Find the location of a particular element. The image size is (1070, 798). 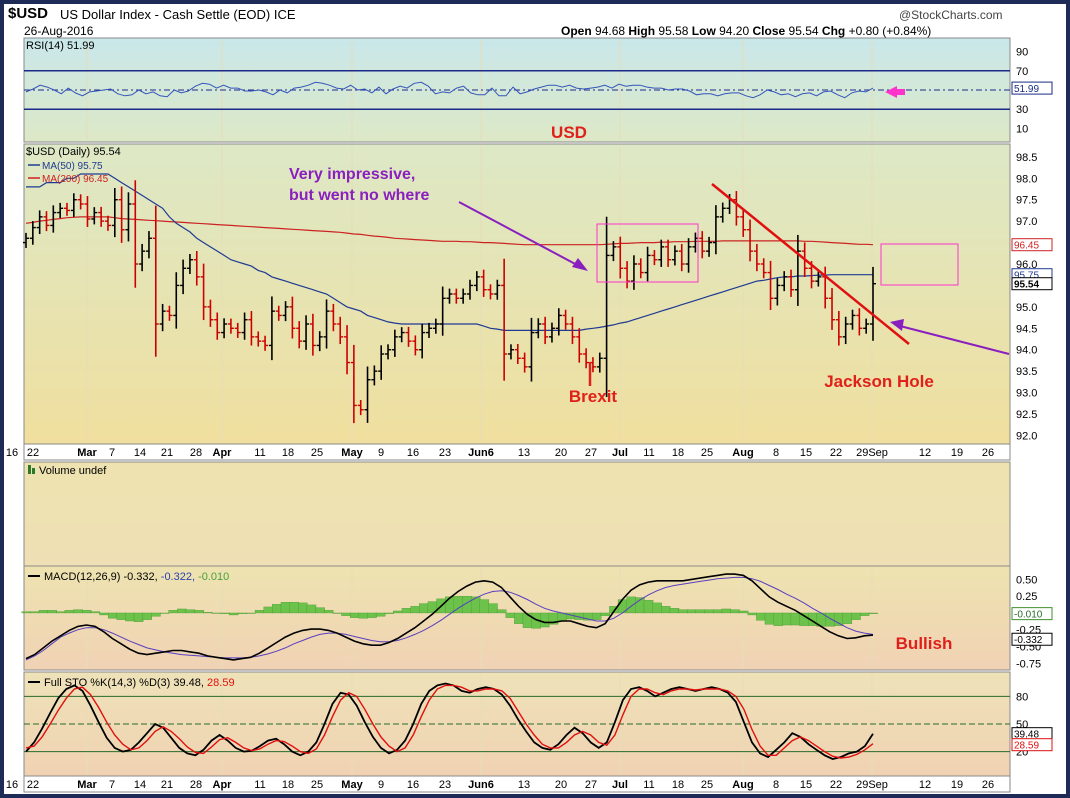

bullish-label: Bullish is located at coordinates (924, 643).